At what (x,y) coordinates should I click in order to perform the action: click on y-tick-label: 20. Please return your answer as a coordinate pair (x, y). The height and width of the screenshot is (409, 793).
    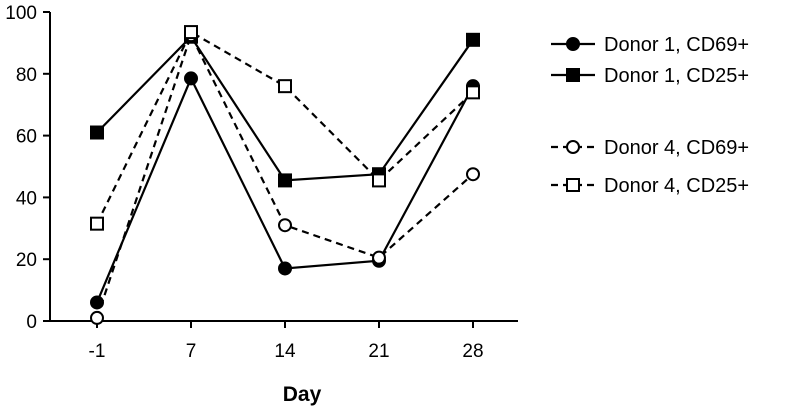
    Looking at the image, I should click on (26, 260).